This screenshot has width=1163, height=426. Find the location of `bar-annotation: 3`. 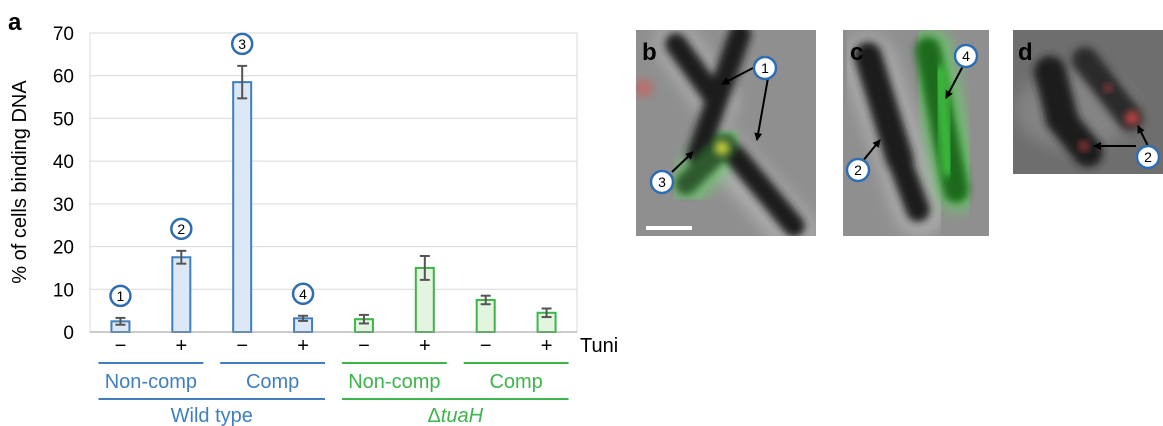

bar-annotation: 3 is located at coordinates (242, 44).